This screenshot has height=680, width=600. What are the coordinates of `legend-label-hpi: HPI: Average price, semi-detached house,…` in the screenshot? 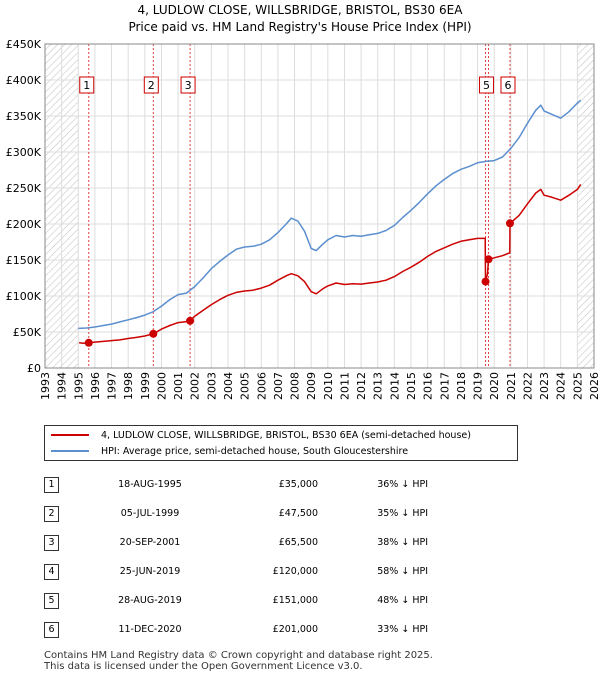 It's located at (255, 451).